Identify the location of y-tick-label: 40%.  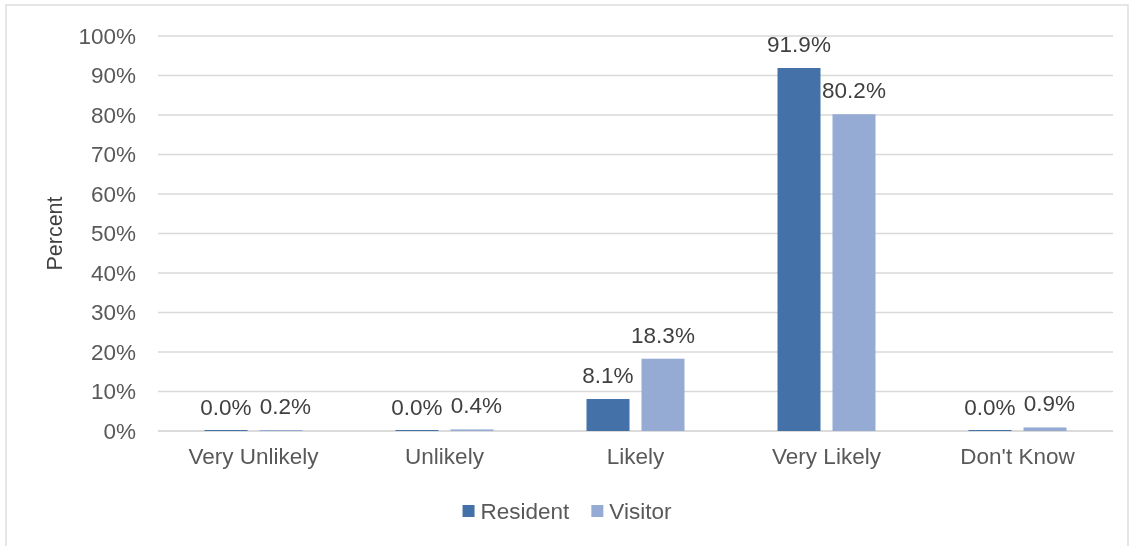
(113, 273).